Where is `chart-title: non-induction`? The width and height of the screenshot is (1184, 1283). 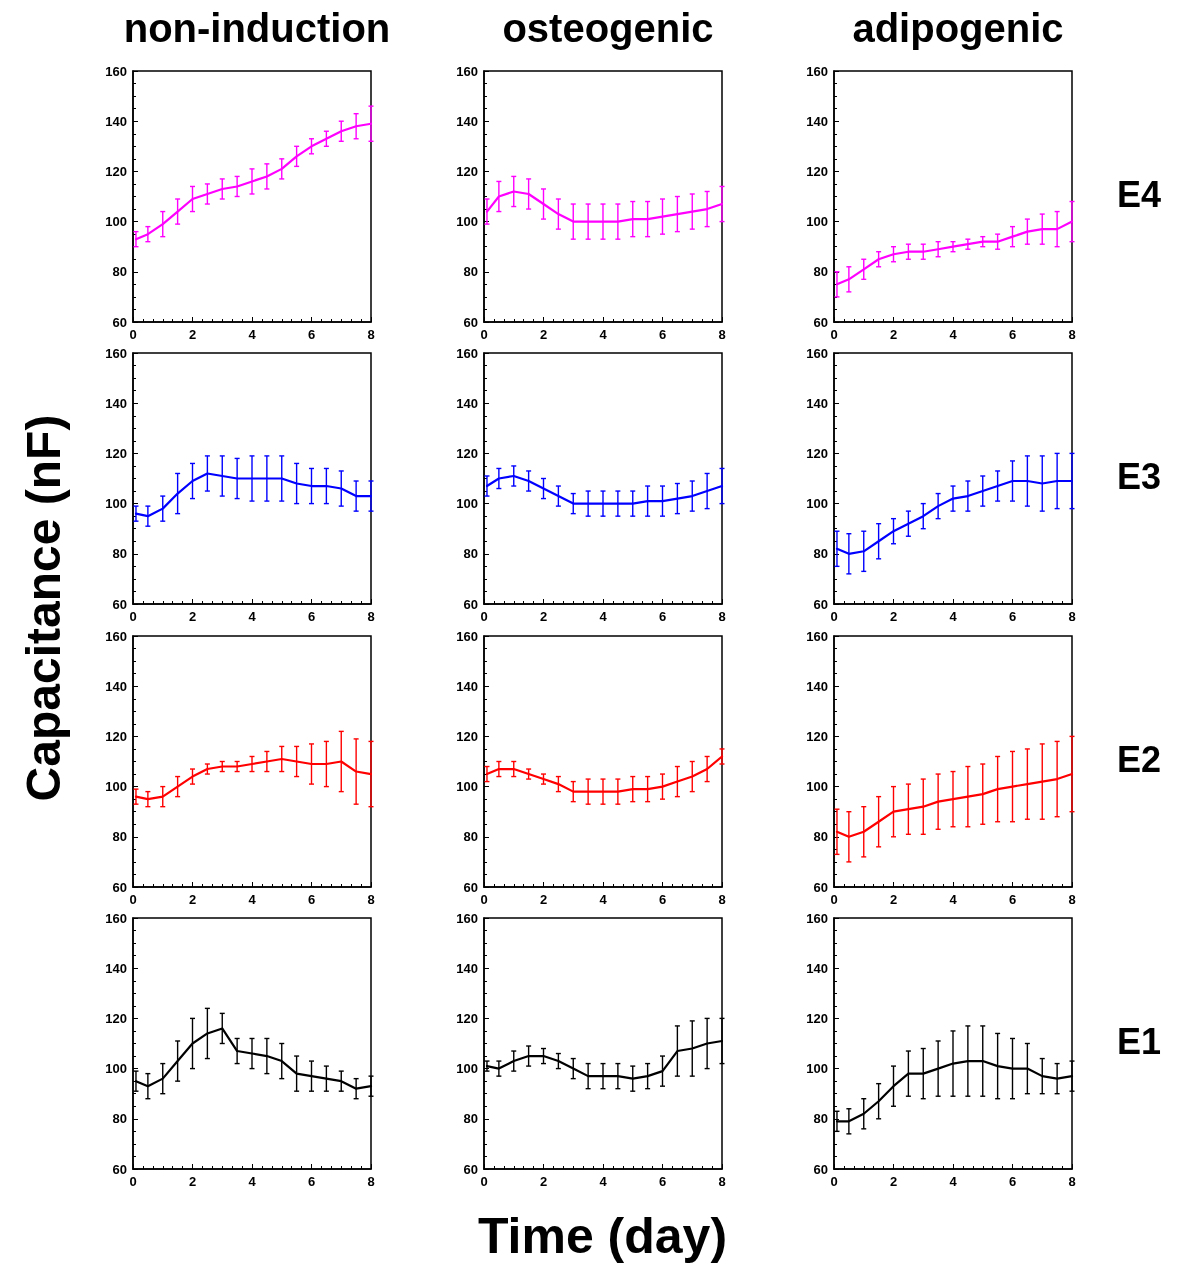
chart-title: non-induction is located at coordinates (257, 28).